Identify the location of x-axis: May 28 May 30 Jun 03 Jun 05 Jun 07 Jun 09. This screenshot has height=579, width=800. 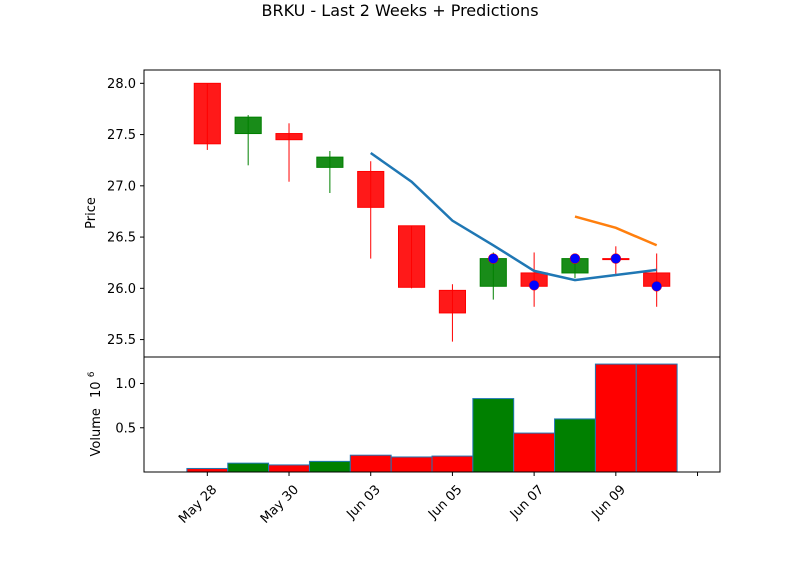
(437, 499).